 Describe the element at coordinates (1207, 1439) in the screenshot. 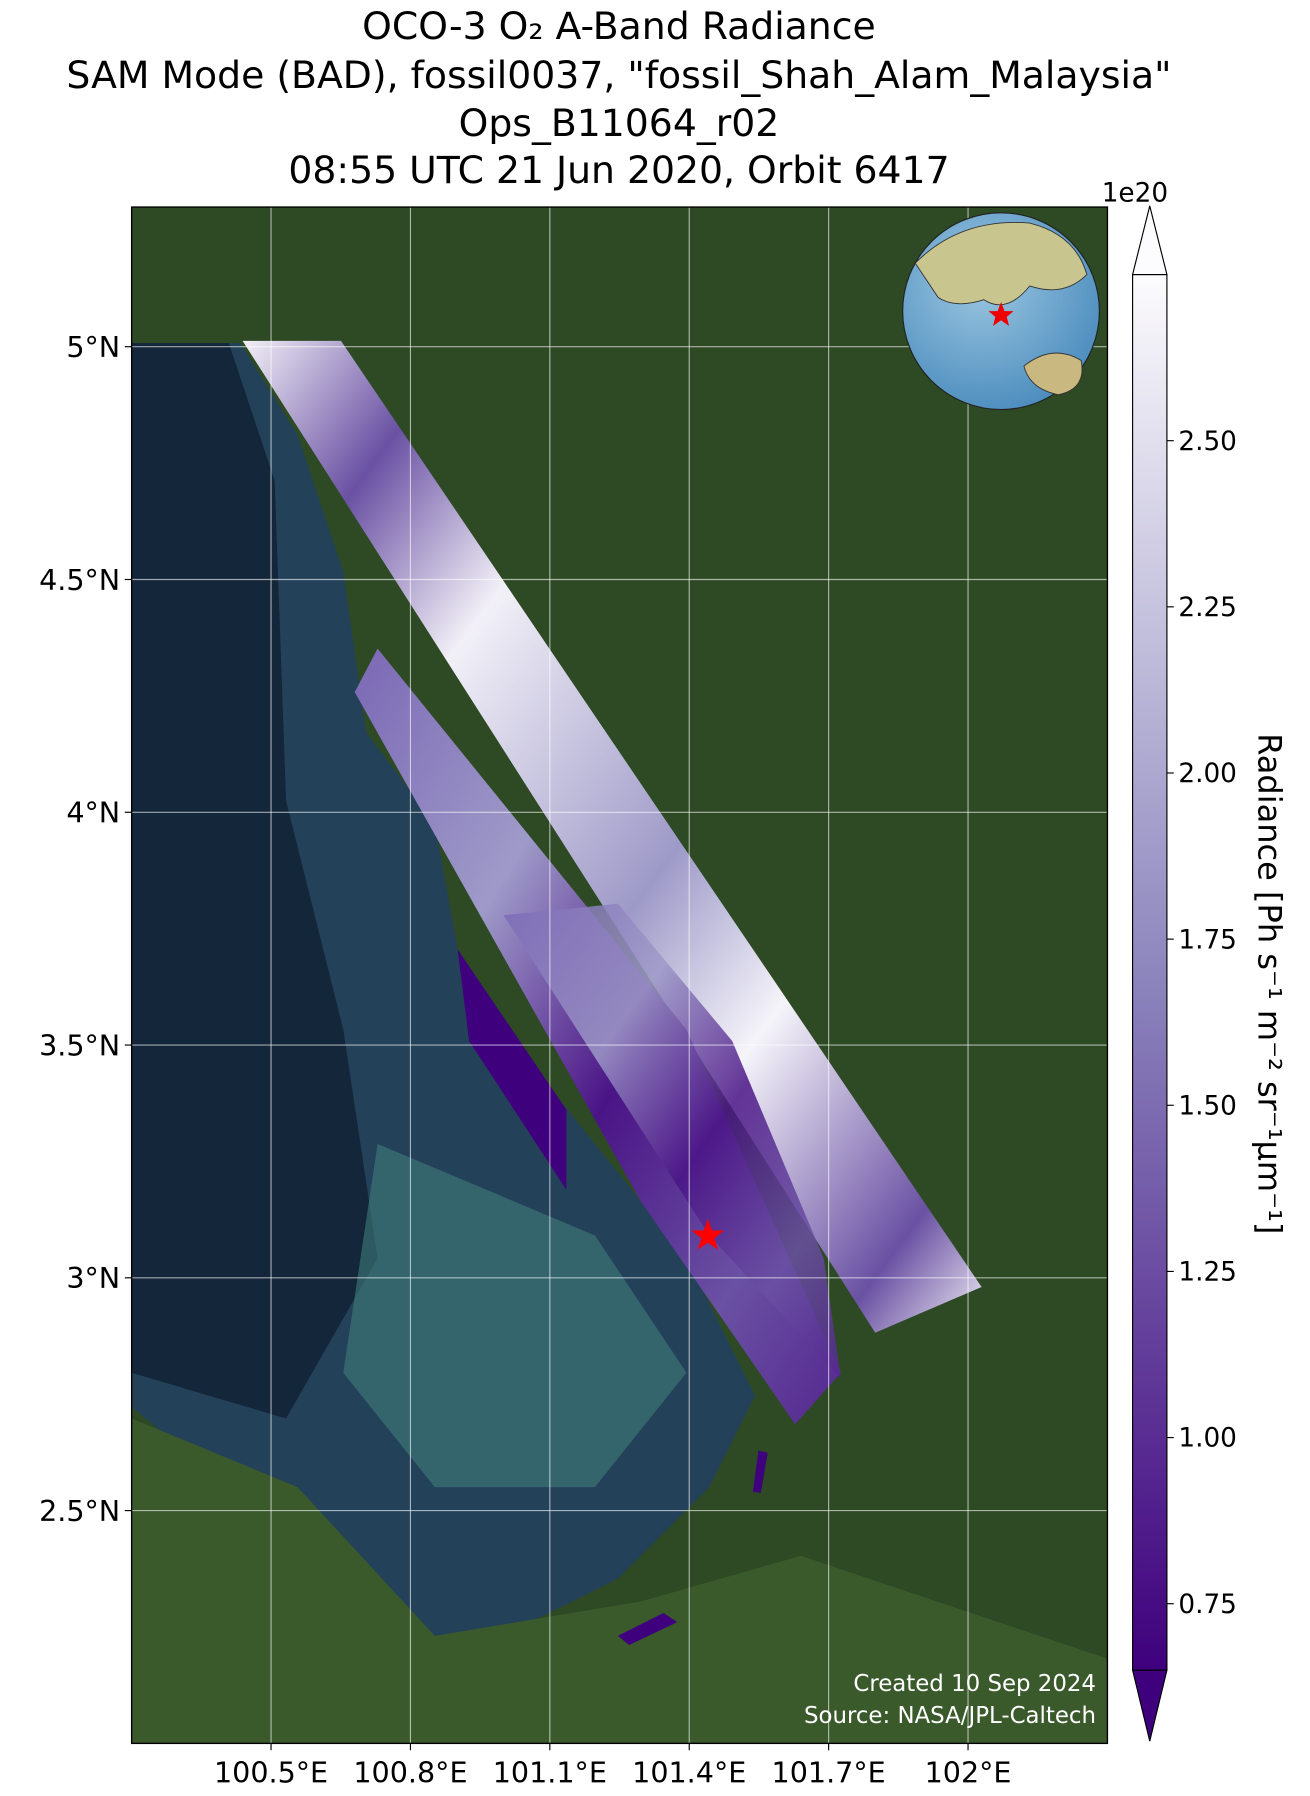

I see `colorbar-tick-label: 1.00` at that location.